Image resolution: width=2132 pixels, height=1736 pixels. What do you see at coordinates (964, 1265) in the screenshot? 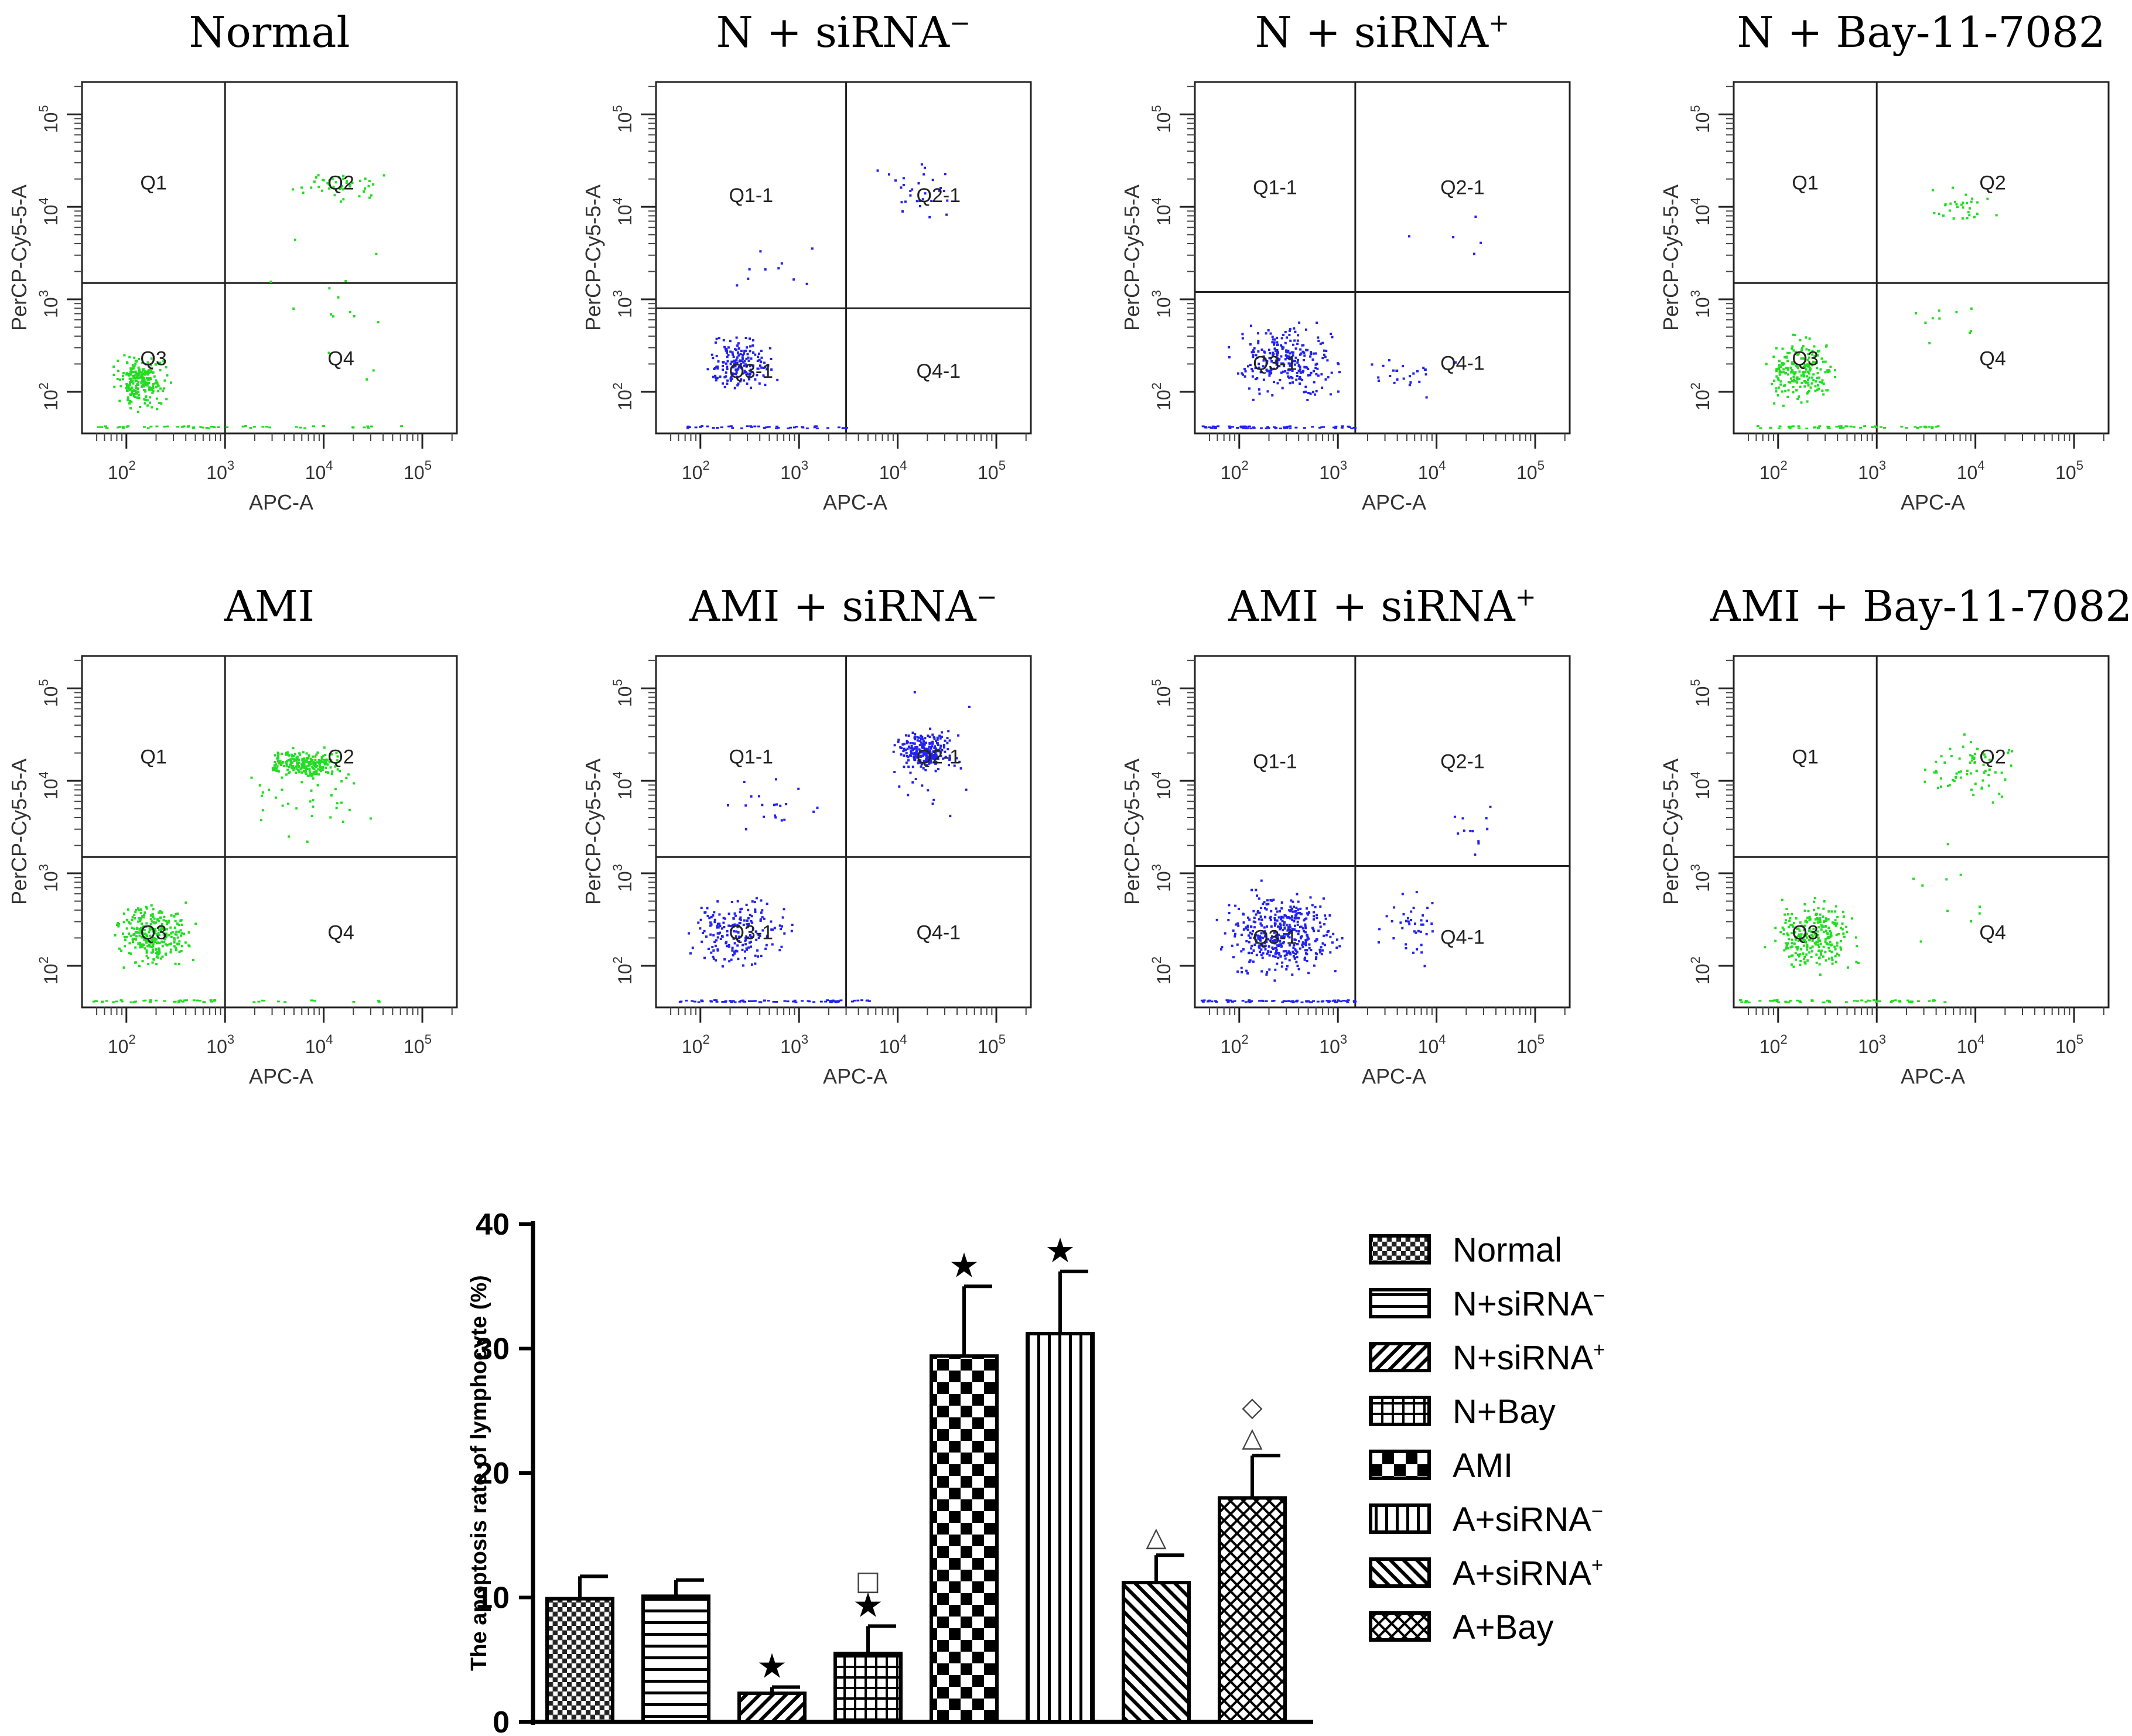
I see `significance-marker: ★` at bounding box center [964, 1265].